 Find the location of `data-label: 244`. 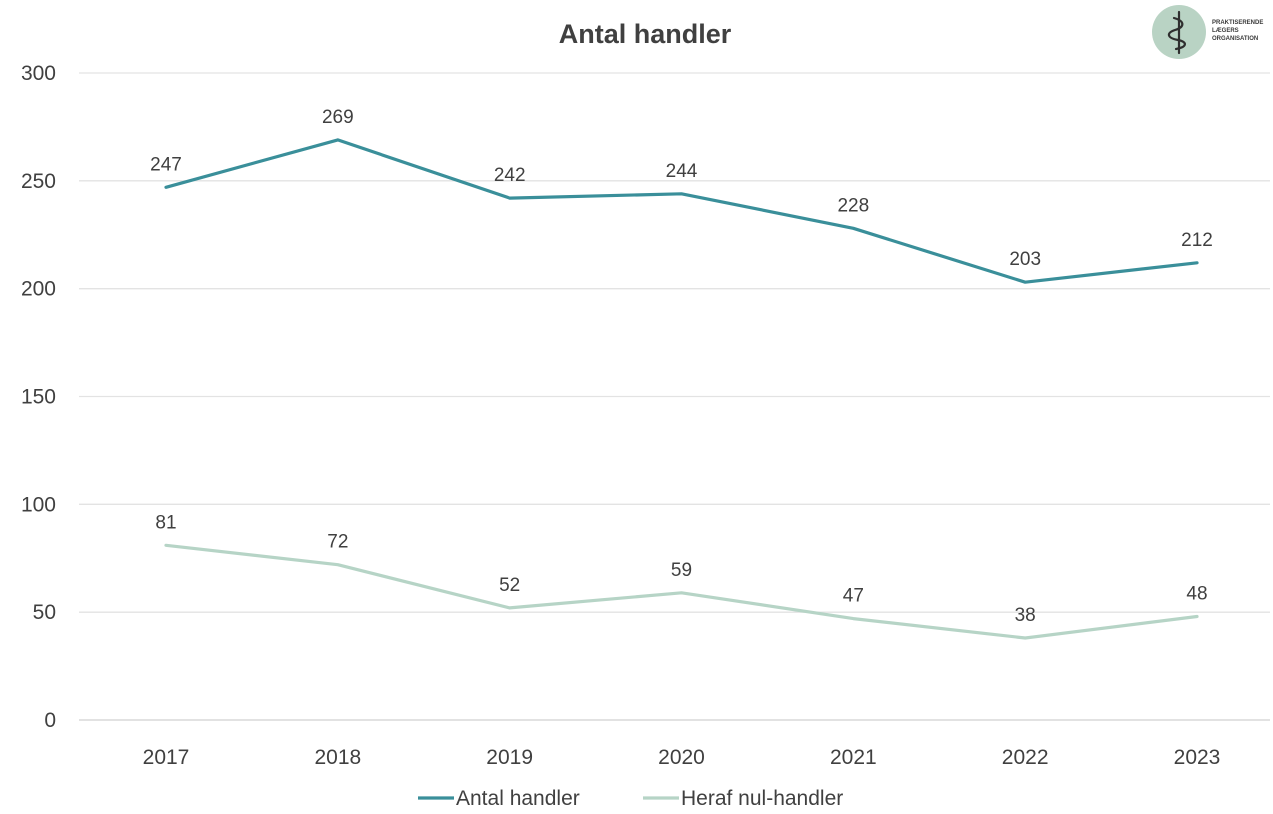

data-label: 244 is located at coordinates (682, 171).